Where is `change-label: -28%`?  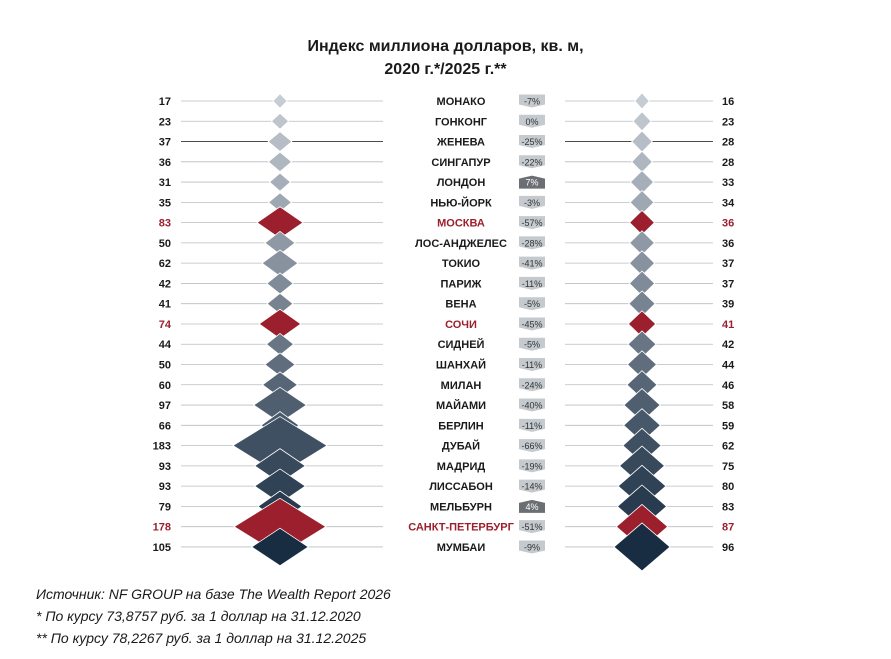
change-label: -28% is located at coordinates (531, 243).